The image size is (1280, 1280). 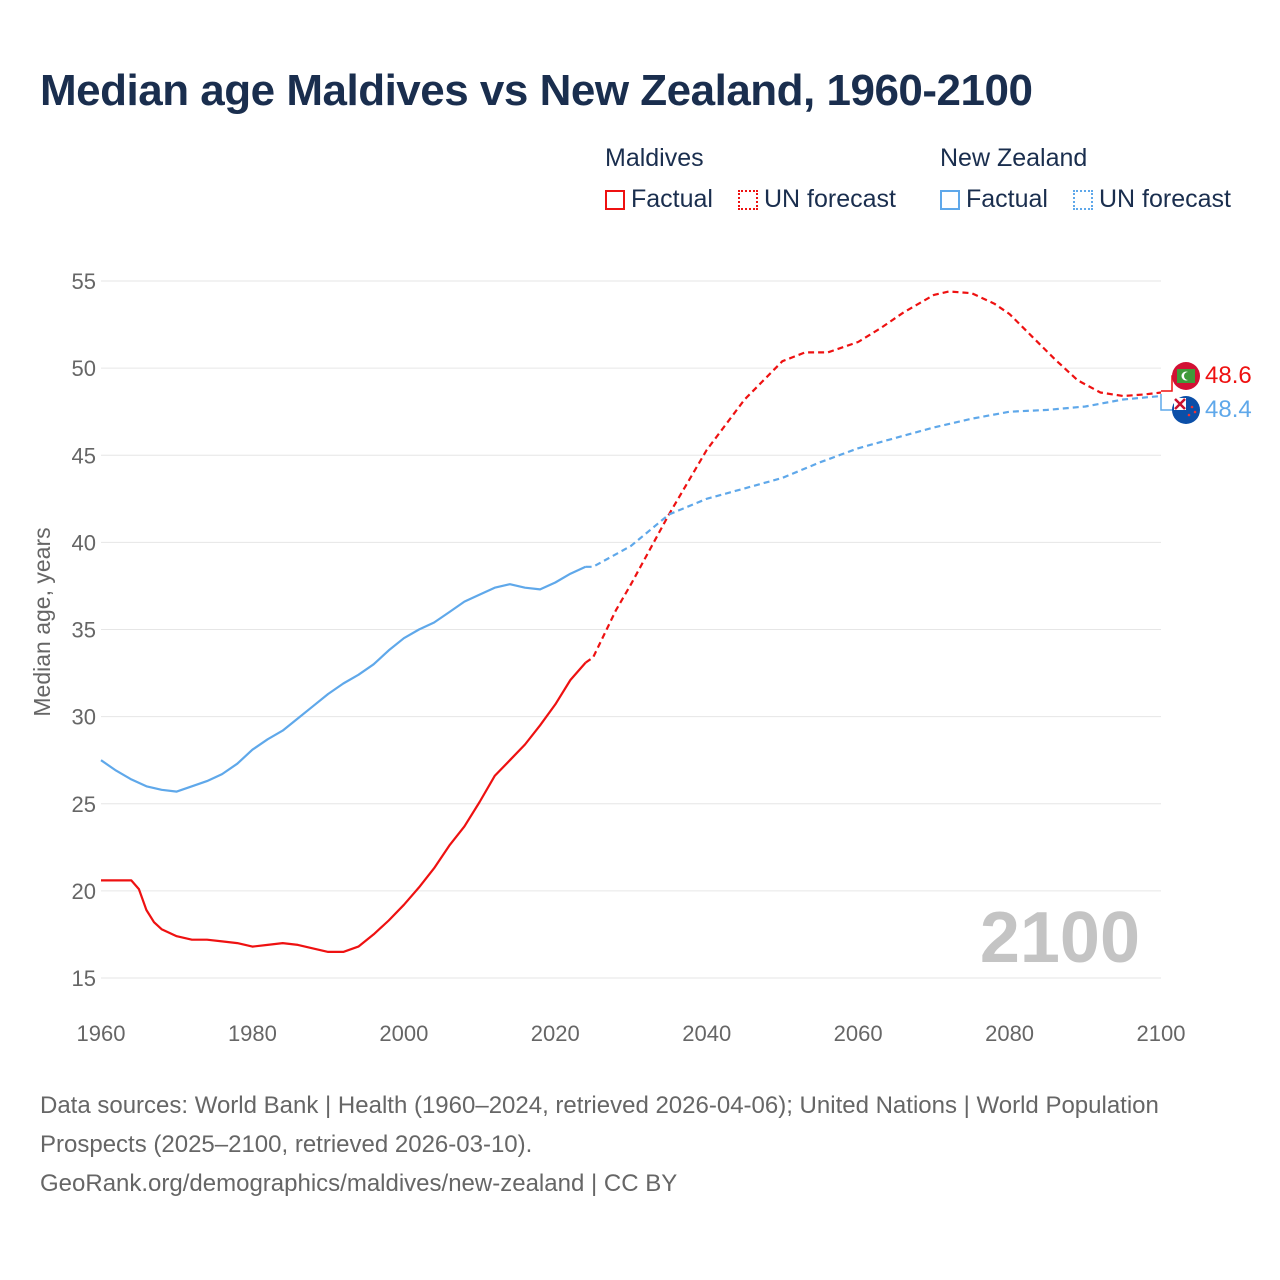 I want to click on y-tick-label: 20, so click(x=84, y=891).